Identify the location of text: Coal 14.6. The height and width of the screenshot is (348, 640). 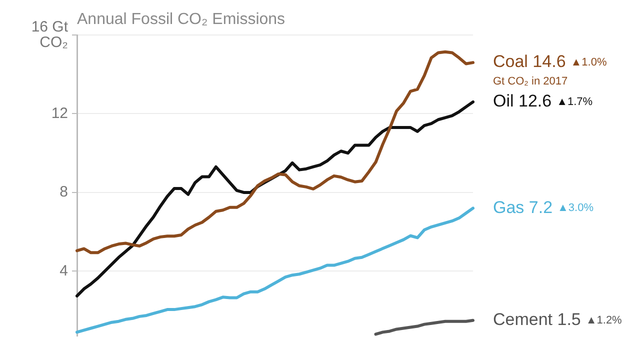
(529, 62).